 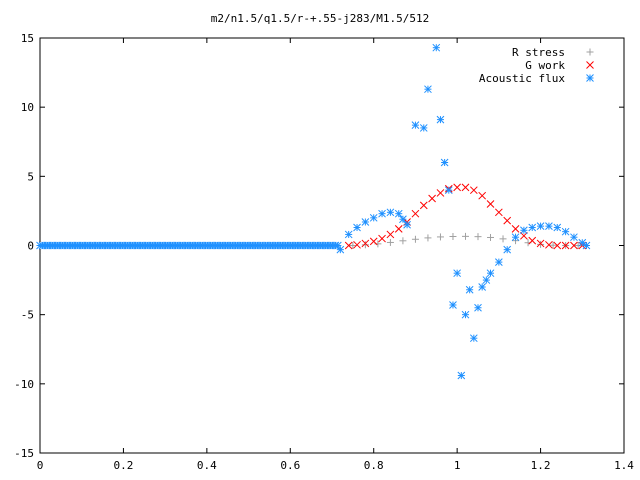 What do you see at coordinates (24, 453) in the screenshot?
I see `y-tick-label: -15` at bounding box center [24, 453].